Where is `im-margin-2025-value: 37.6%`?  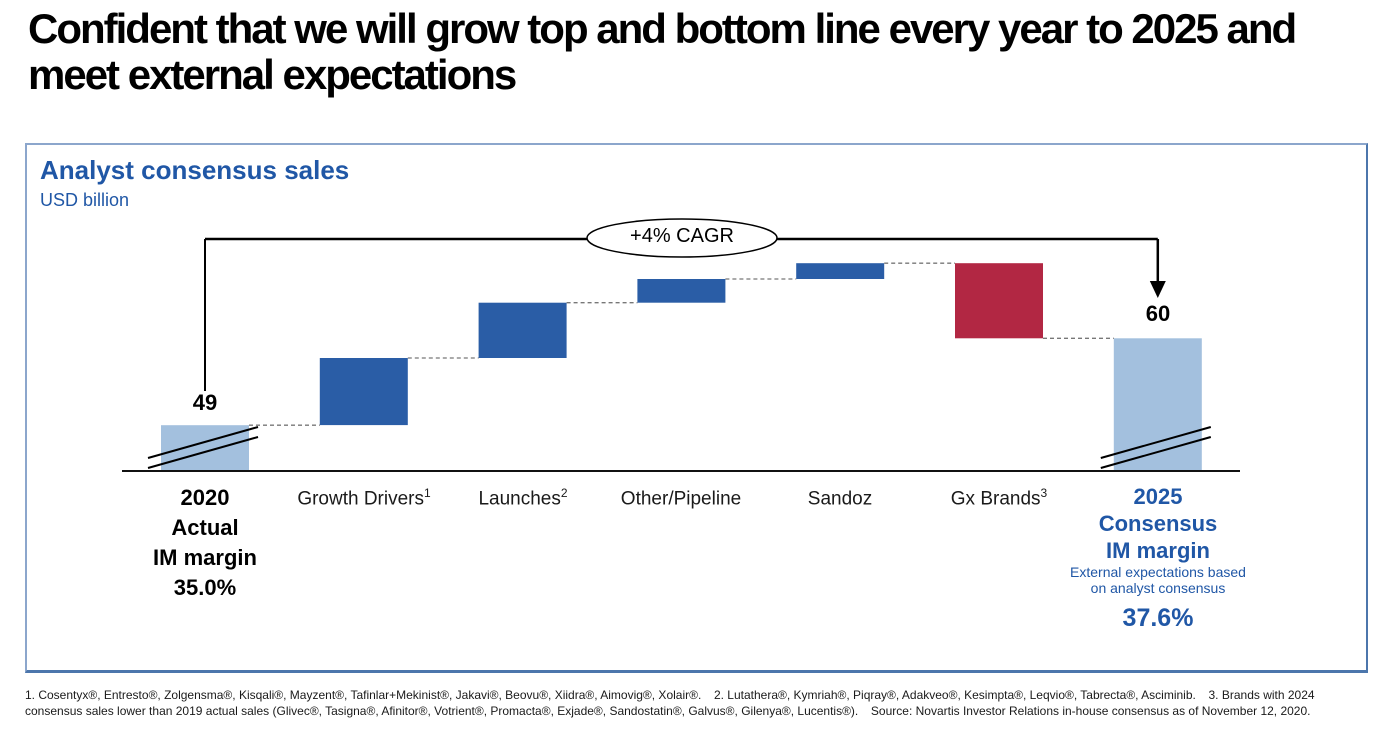 im-margin-2025-value: 37.6% is located at coordinates (1158, 618).